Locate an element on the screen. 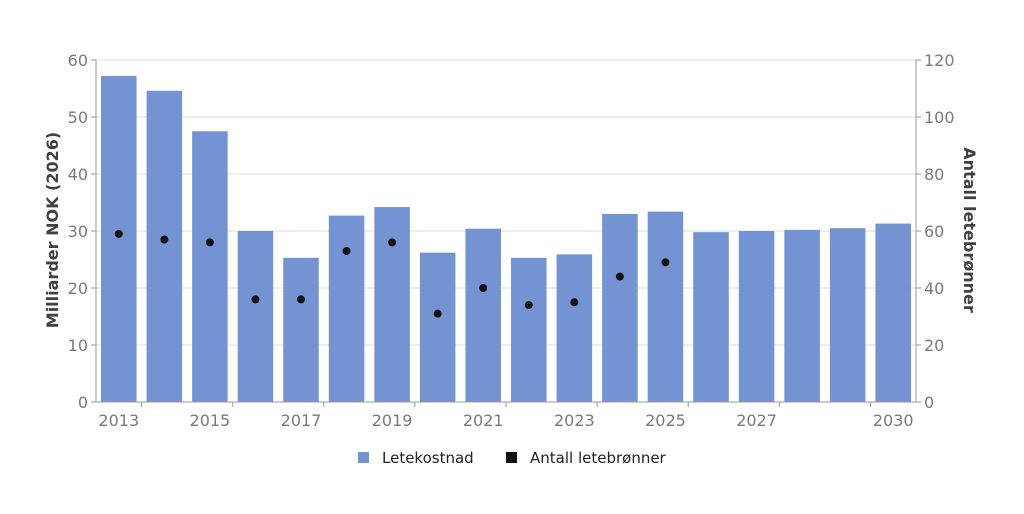  bar-2015 is located at coordinates (210, 266).